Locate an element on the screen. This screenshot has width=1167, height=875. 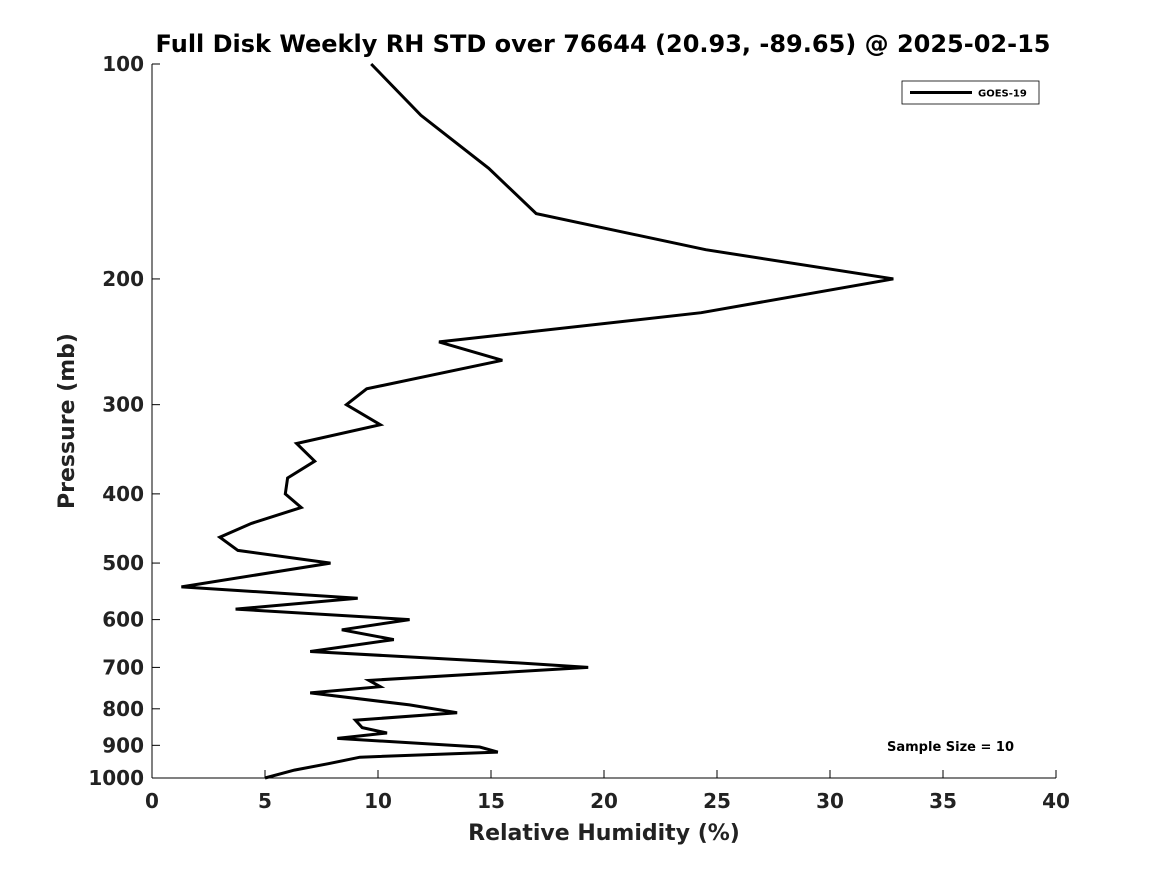
y-tick-label: 800 is located at coordinates (123, 709).